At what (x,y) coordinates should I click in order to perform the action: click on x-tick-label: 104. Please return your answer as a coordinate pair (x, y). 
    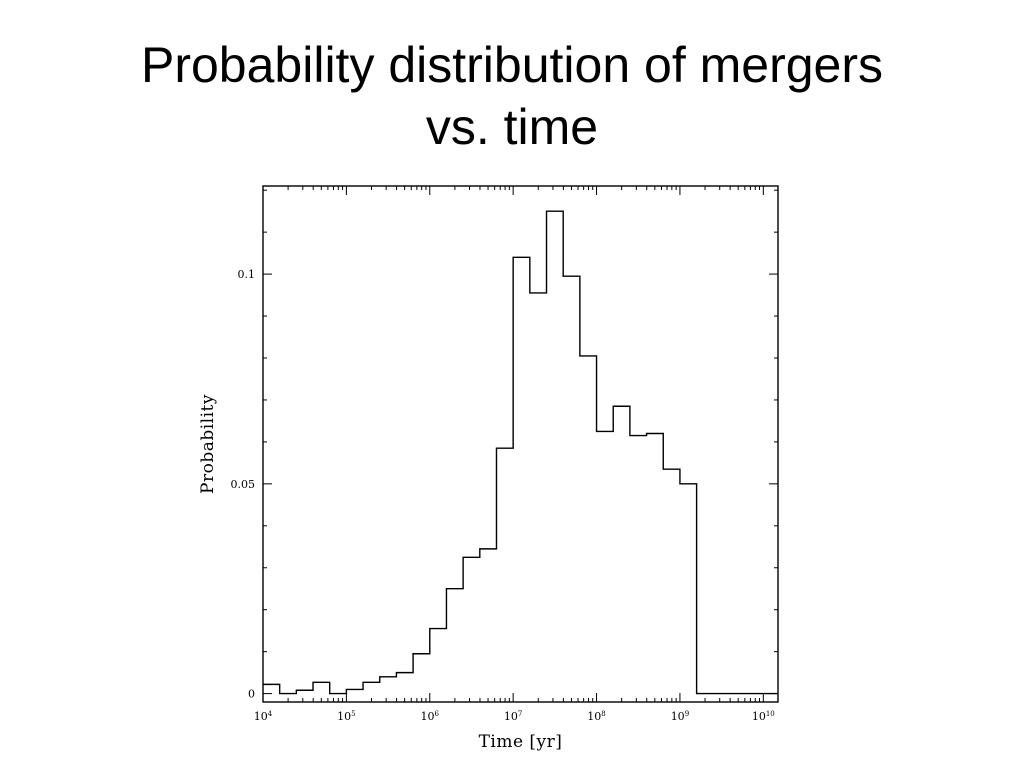
    Looking at the image, I should click on (263, 716).